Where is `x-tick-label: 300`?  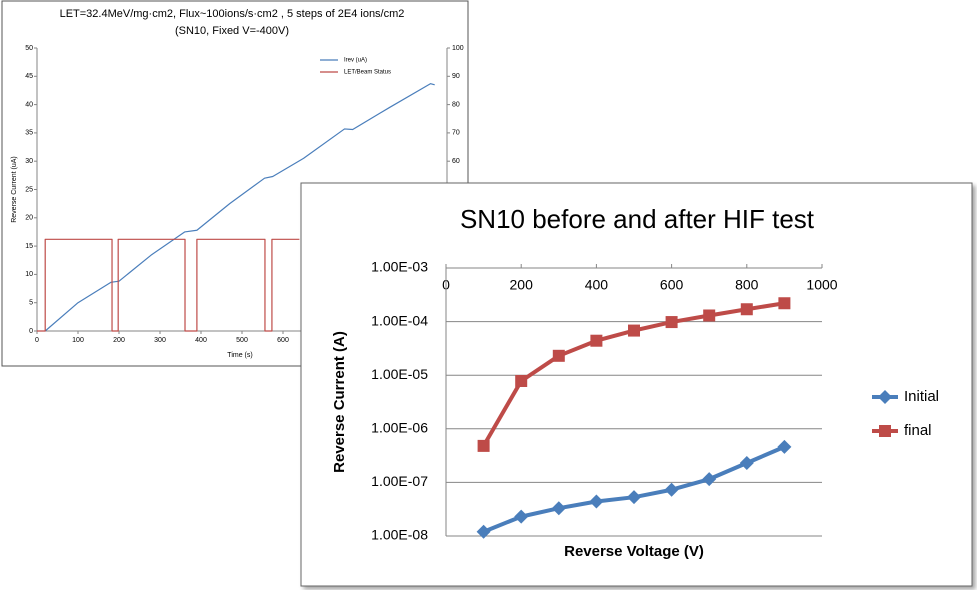 x-tick-label: 300 is located at coordinates (160, 340).